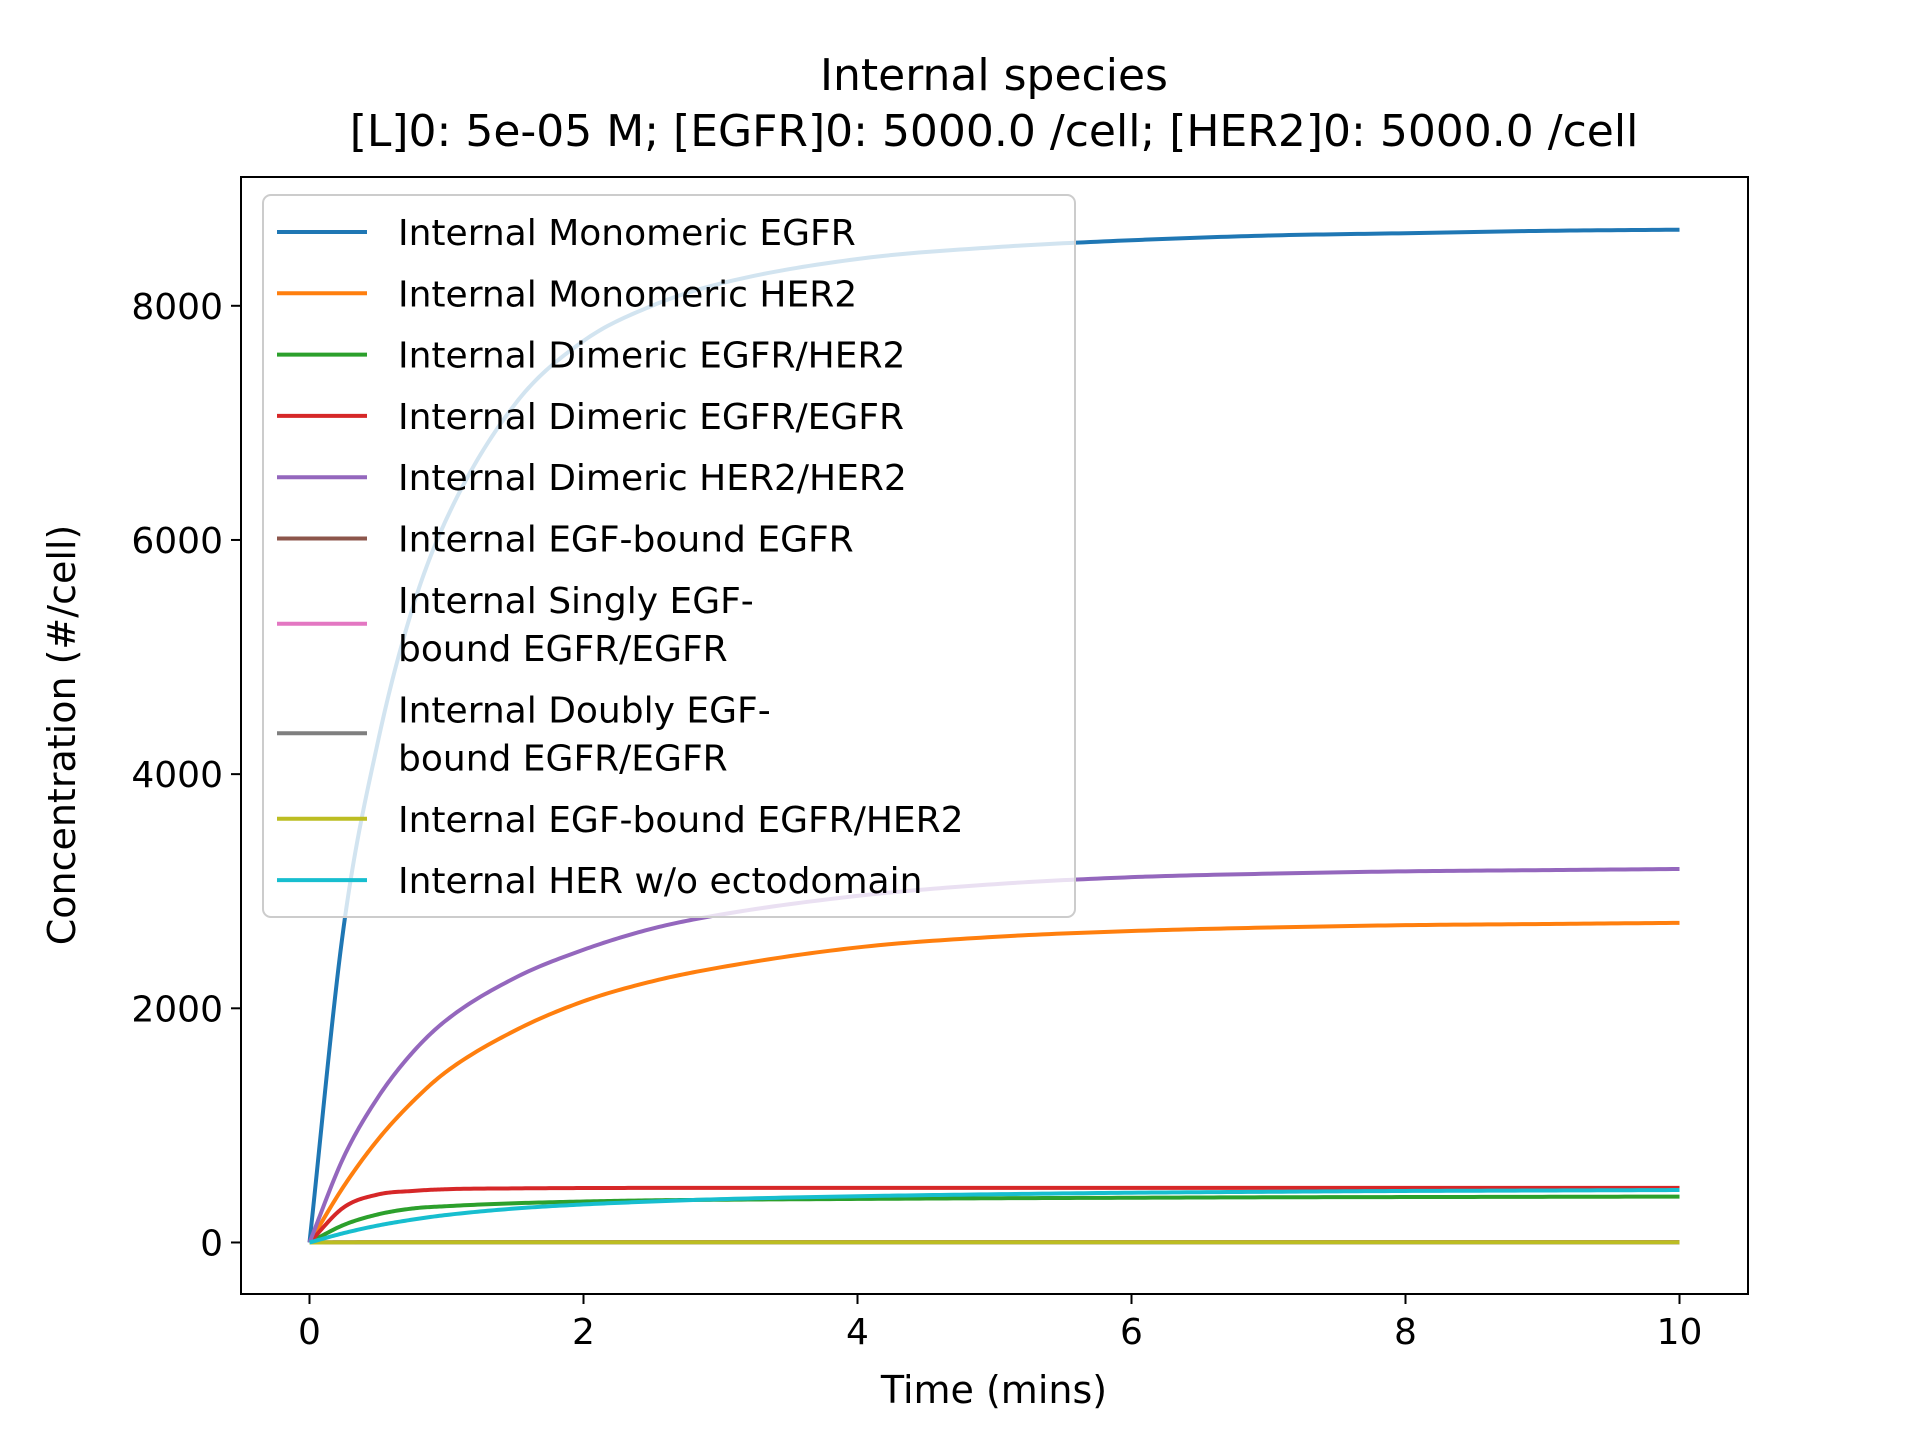  Describe the element at coordinates (177, 1009) in the screenshot. I see `y-tick-label: 2000` at that location.